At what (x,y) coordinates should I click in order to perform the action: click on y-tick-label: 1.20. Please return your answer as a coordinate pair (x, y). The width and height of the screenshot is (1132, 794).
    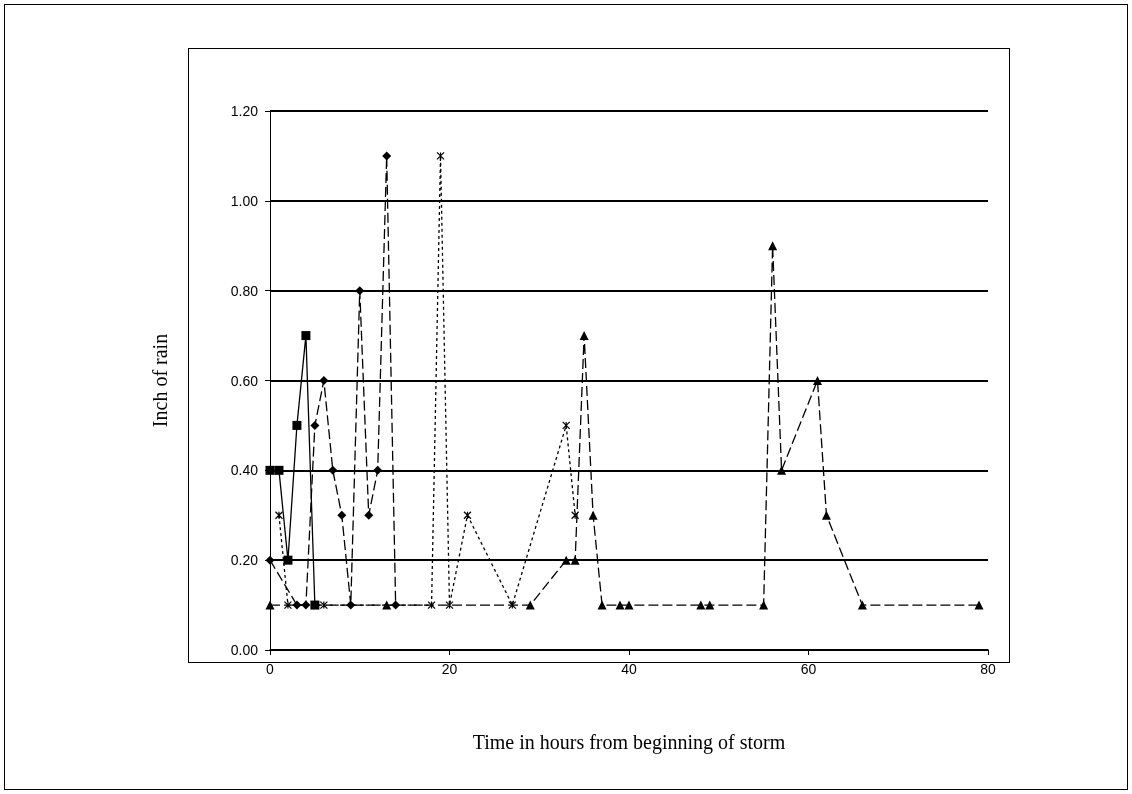
    Looking at the image, I should click on (244, 111).